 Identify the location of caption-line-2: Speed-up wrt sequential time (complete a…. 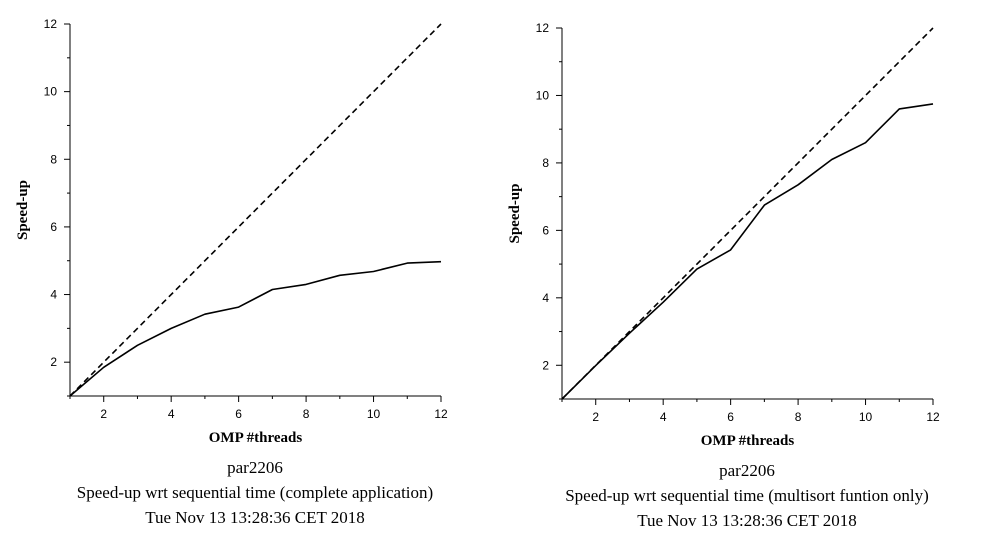
(255, 492).